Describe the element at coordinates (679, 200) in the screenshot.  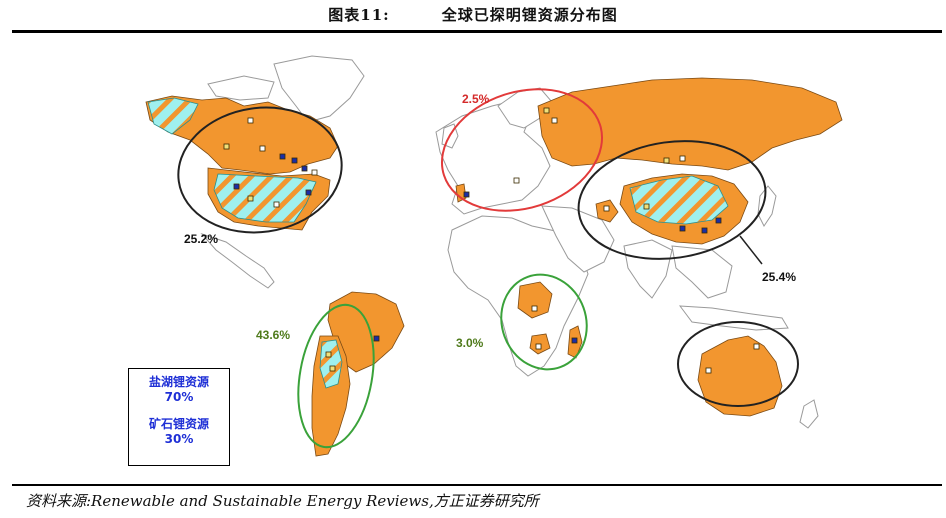
I see `china-brine-zone` at that location.